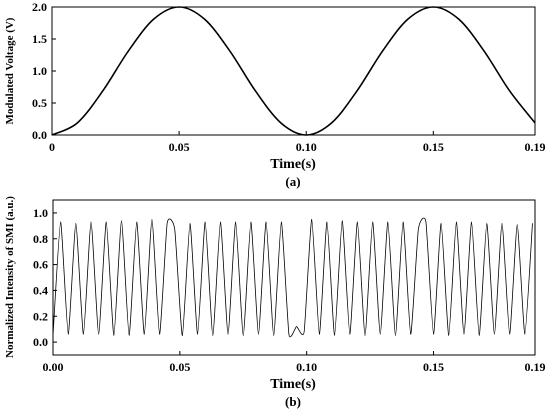 This screenshot has height=415, width=550. What do you see at coordinates (293, 164) in the screenshot?
I see `x-axis-label-a: Time(s)` at bounding box center [293, 164].